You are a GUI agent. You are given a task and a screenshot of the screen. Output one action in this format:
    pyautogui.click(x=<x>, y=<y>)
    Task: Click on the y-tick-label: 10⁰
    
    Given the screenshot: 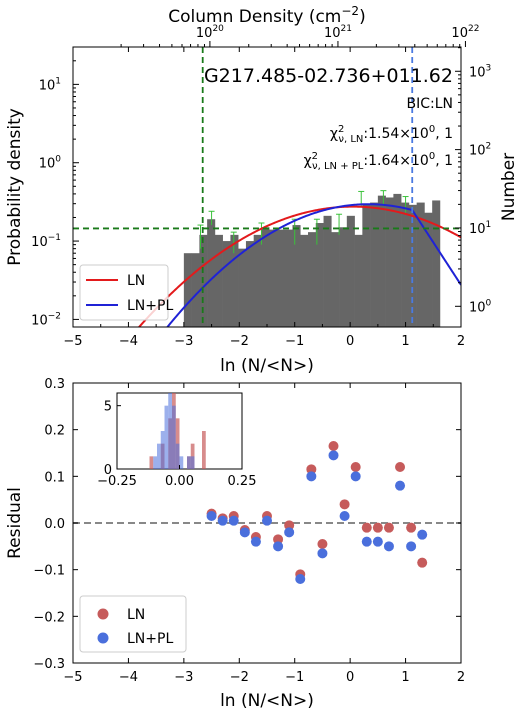 What is the action you would take?
    pyautogui.click(x=50, y=163)
    